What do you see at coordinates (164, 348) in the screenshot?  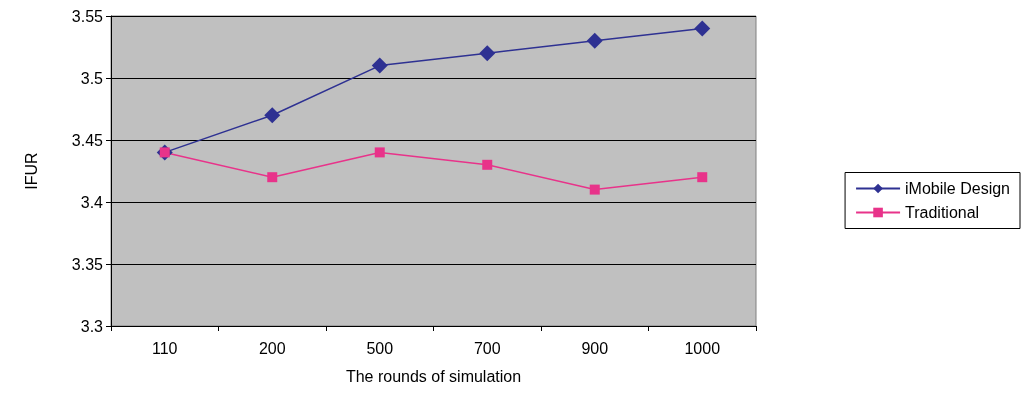 I see `x-tick-label: 110` at bounding box center [164, 348].